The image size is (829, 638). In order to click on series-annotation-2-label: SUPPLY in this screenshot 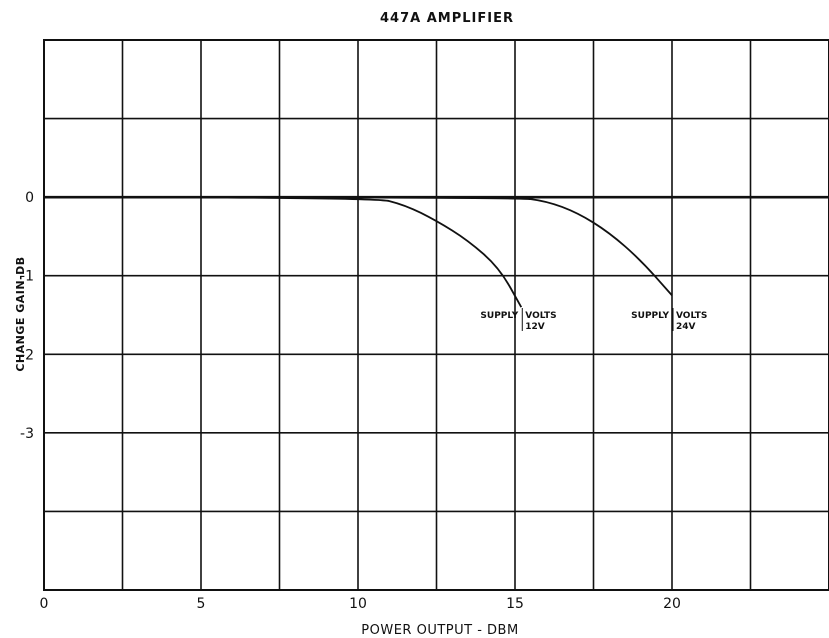, I will do `click(650, 316)`.